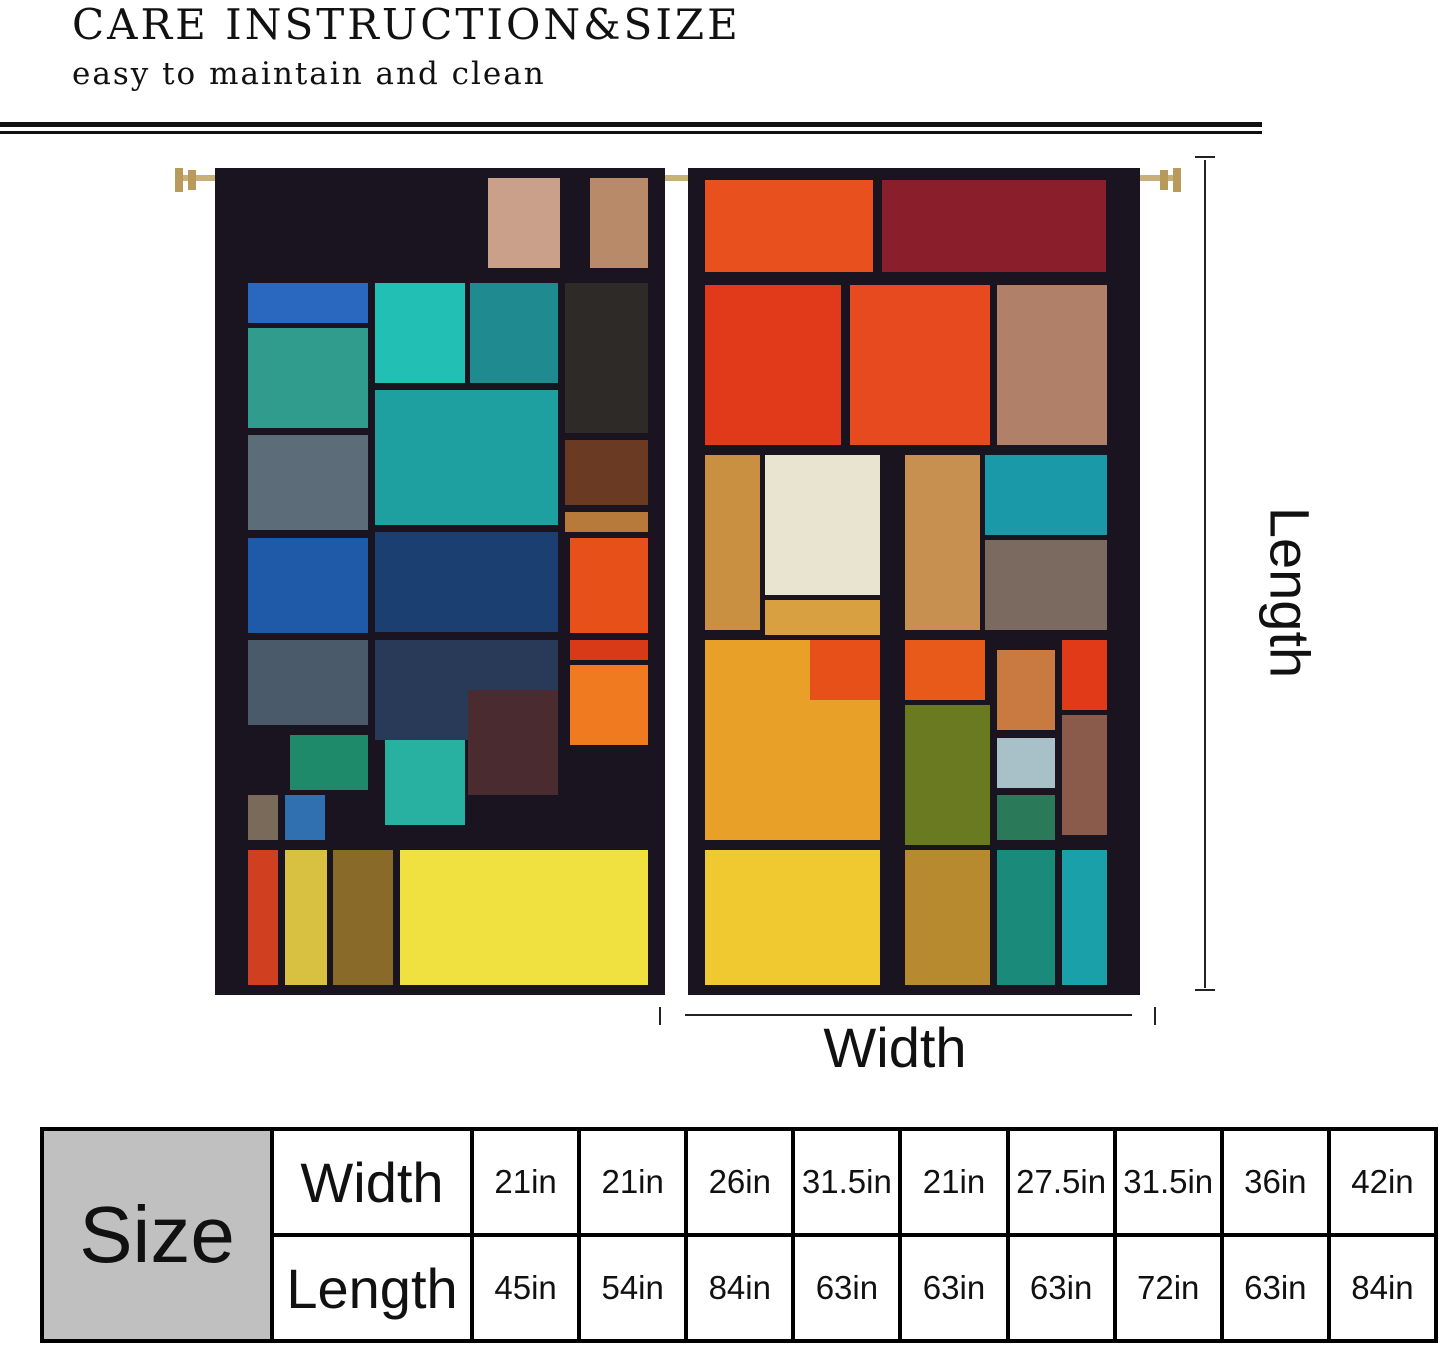 Image resolution: width=1445 pixels, height=1350 pixels. Describe the element at coordinates (633, 1288) in the screenshot. I see `length-cell: 54in` at that location.